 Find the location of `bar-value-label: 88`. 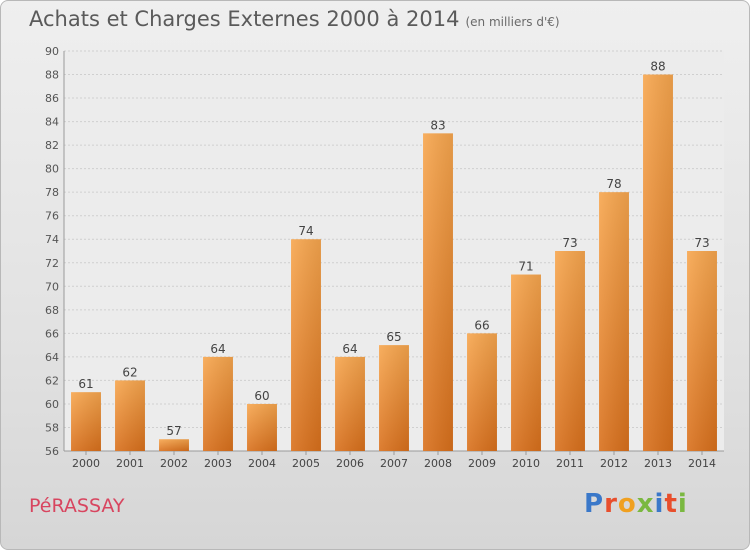

bar-value-label: 88 is located at coordinates (657, 67).